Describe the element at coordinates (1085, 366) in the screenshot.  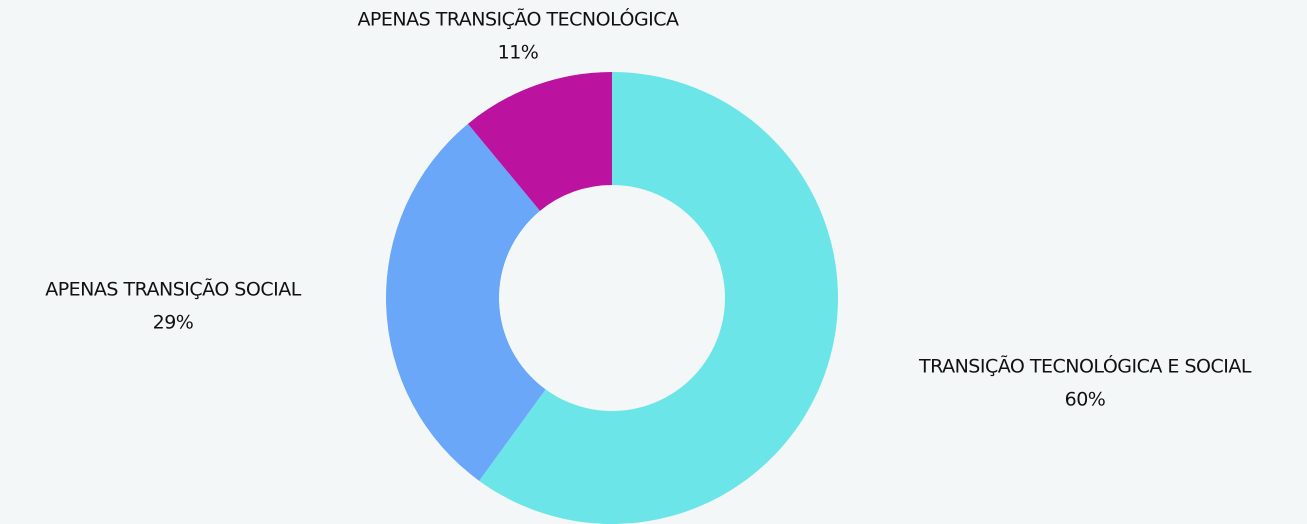
I see `slice-label: TRANSIÇÃO TECNOLÓGICA E SOCIAL` at that location.